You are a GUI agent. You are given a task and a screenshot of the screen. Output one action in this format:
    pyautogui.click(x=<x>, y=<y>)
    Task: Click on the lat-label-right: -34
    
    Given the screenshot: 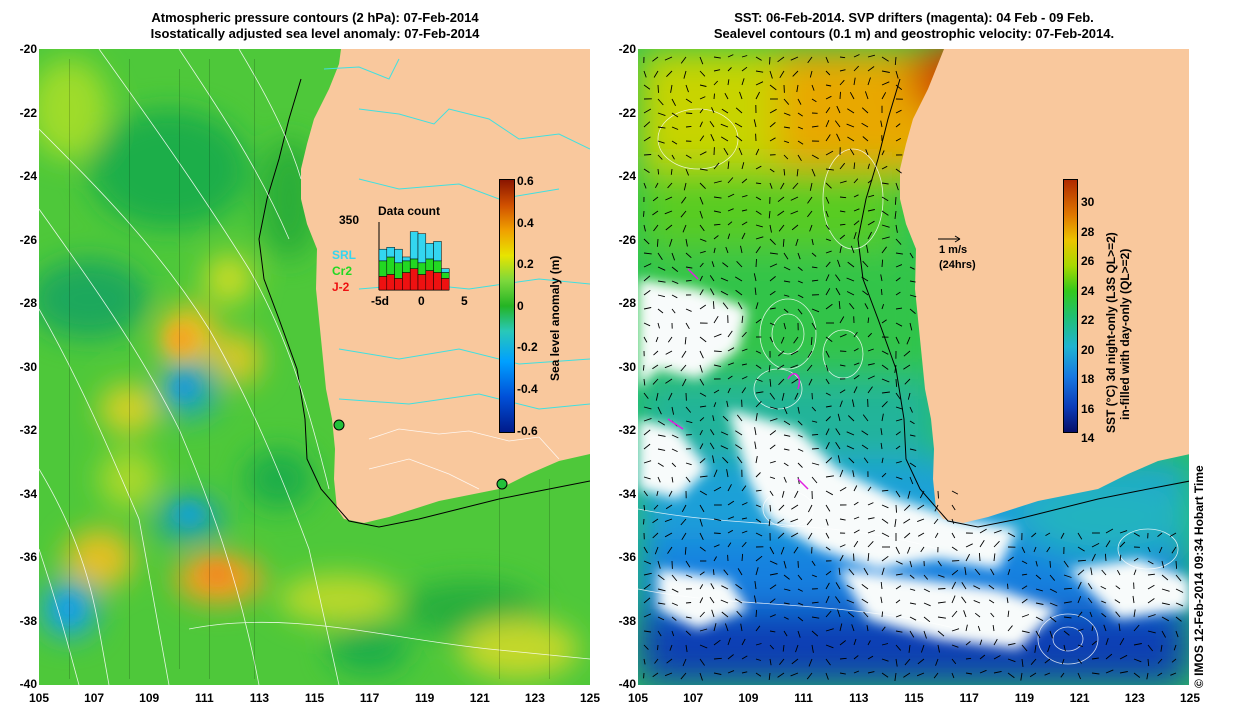 What is the action you would take?
    pyautogui.click(x=627, y=493)
    